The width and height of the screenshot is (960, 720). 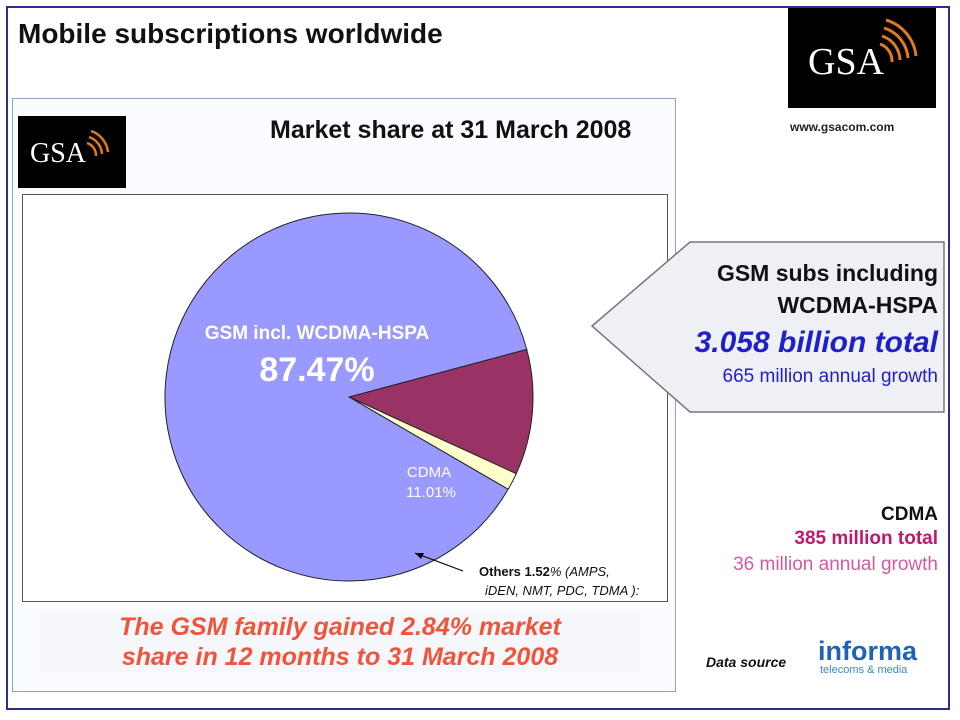 I want to click on gsm-total: 3.058 billion total, so click(x=816, y=342).